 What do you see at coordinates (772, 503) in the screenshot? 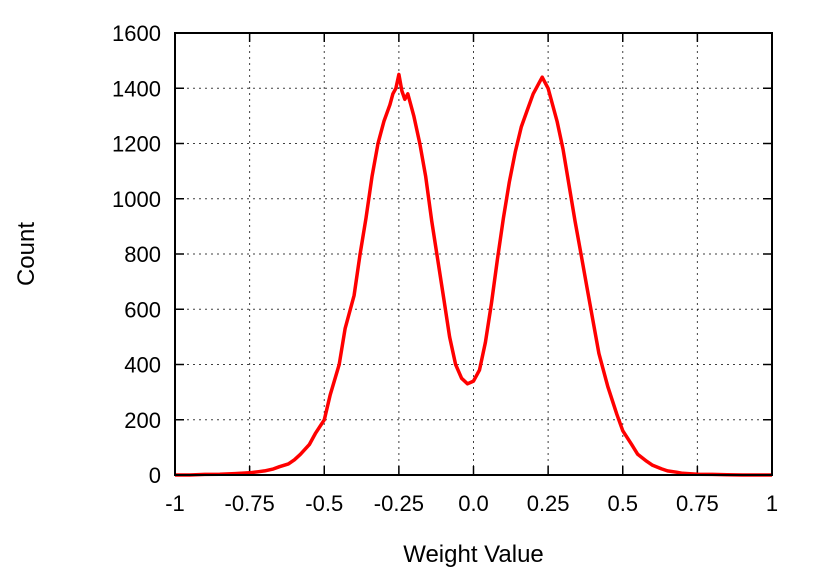
I see `x-tick-label: 1` at bounding box center [772, 503].